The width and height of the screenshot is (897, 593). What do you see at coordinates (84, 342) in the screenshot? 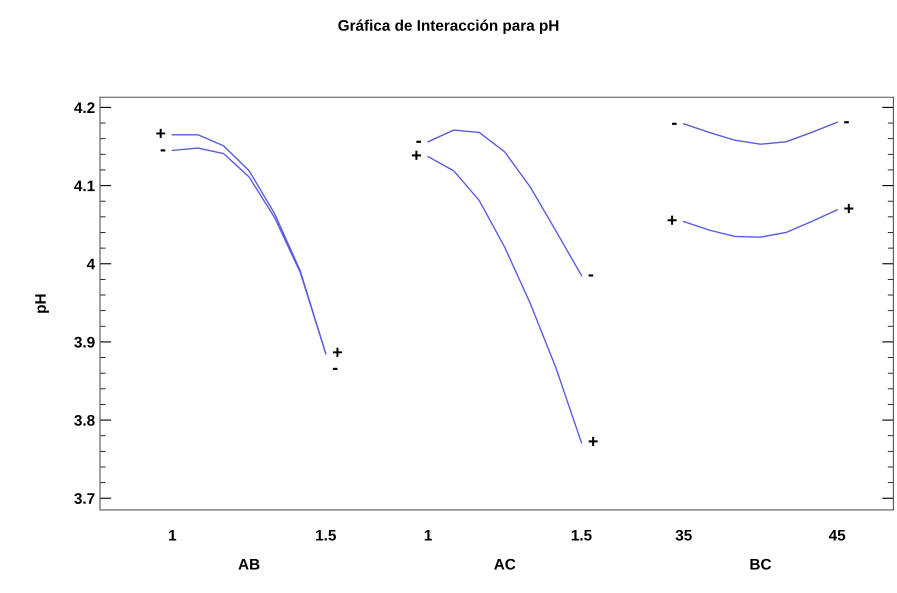
I see `y-tick-label: 3.9` at bounding box center [84, 342].